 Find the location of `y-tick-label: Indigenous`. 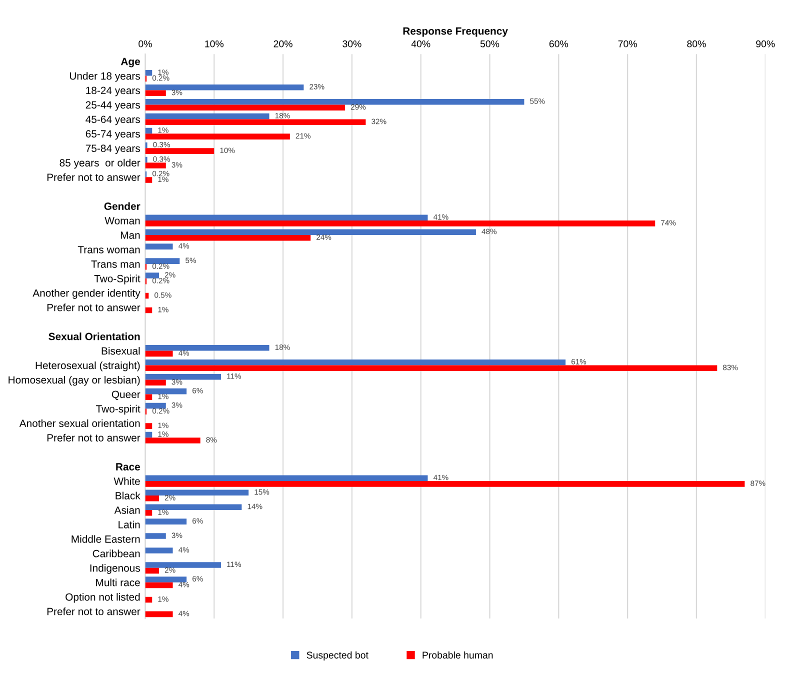

y-tick-label: Indigenous is located at coordinates (115, 569).